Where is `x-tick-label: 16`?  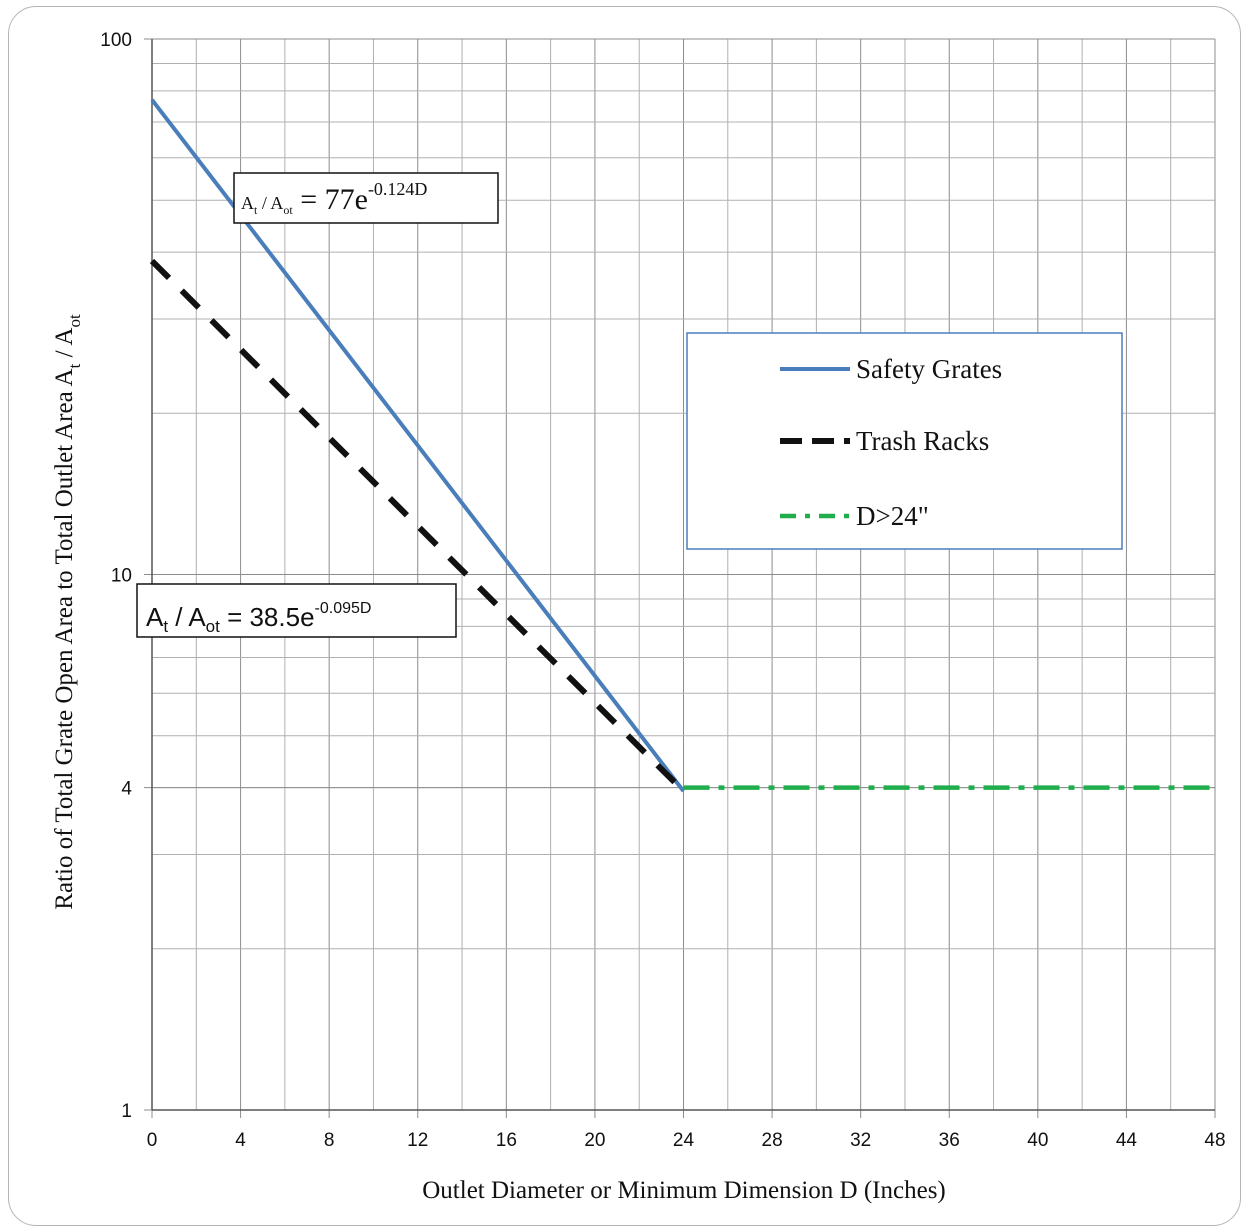
x-tick-label: 16 is located at coordinates (506, 1140).